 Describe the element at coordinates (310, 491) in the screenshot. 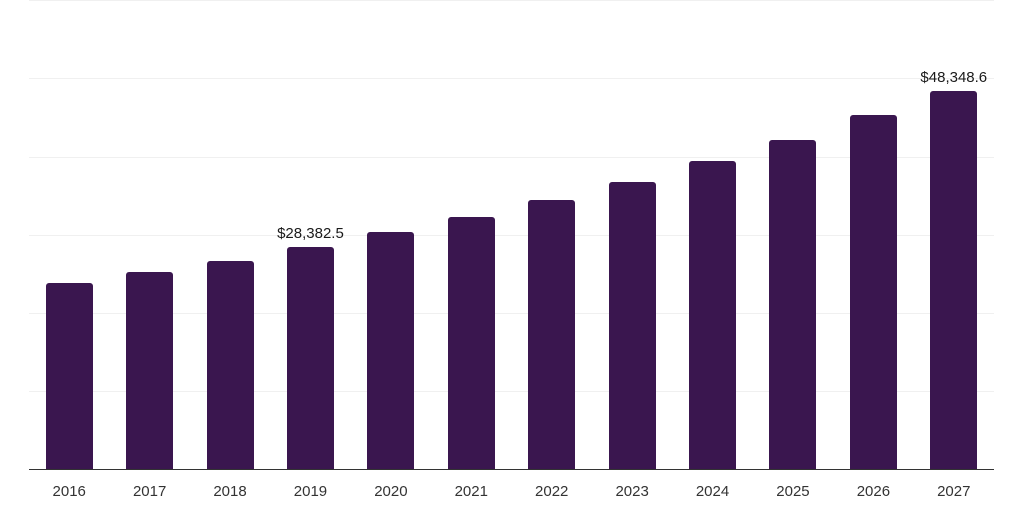

I see `x-tick-2019: 2019` at that location.